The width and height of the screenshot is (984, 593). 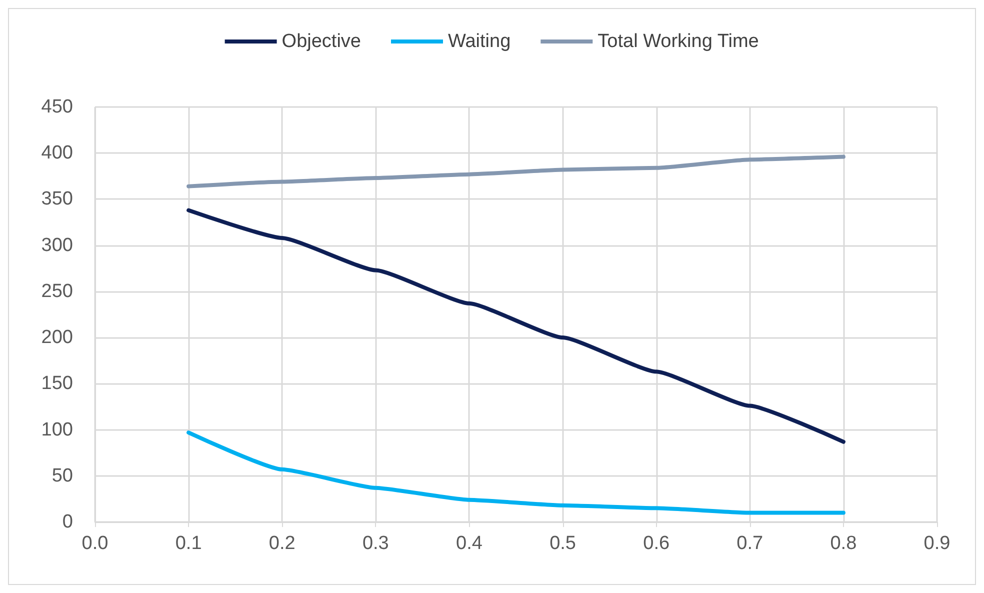 What do you see at coordinates (563, 543) in the screenshot?
I see `x-tick-label: 0.5` at bounding box center [563, 543].